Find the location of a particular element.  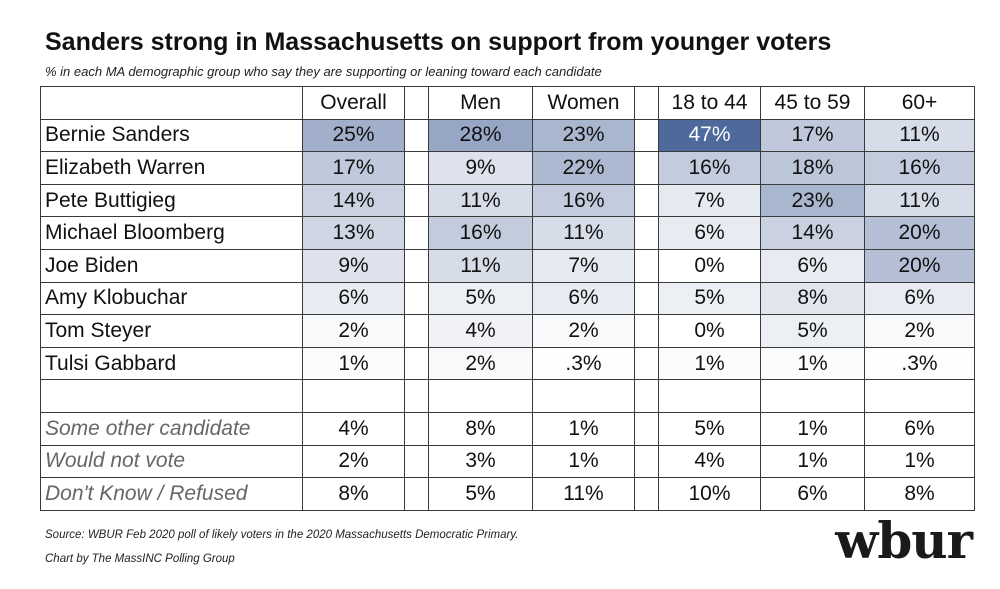

row-label: Bernie Sanders is located at coordinates (171, 135).